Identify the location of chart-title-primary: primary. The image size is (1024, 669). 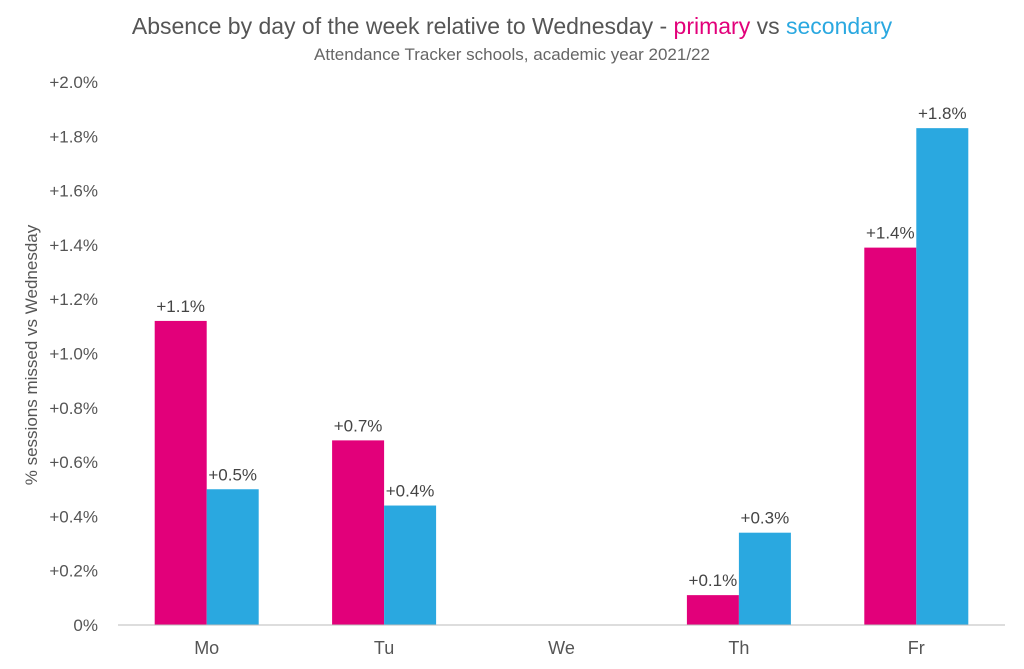
(712, 26).